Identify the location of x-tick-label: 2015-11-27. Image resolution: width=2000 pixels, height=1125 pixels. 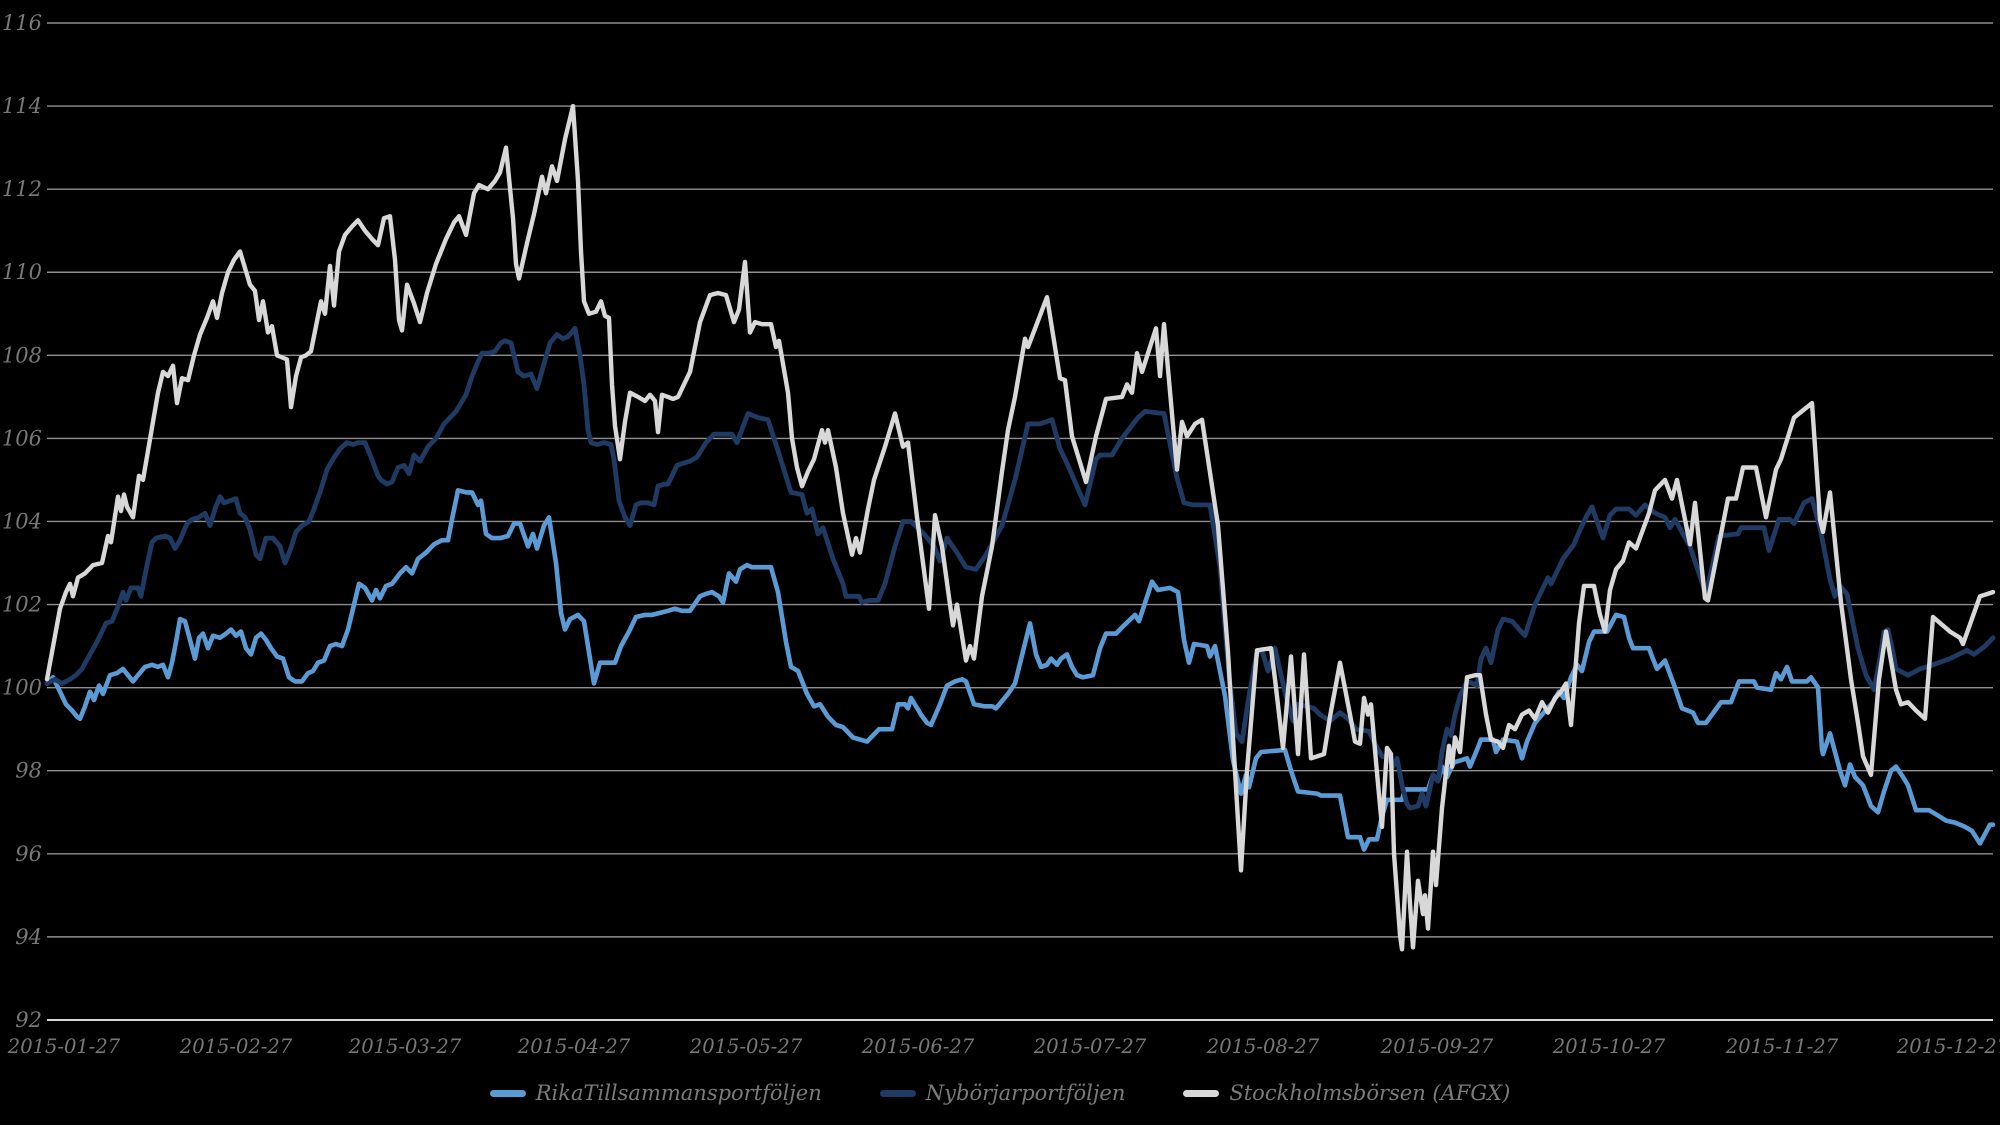
(1782, 1046).